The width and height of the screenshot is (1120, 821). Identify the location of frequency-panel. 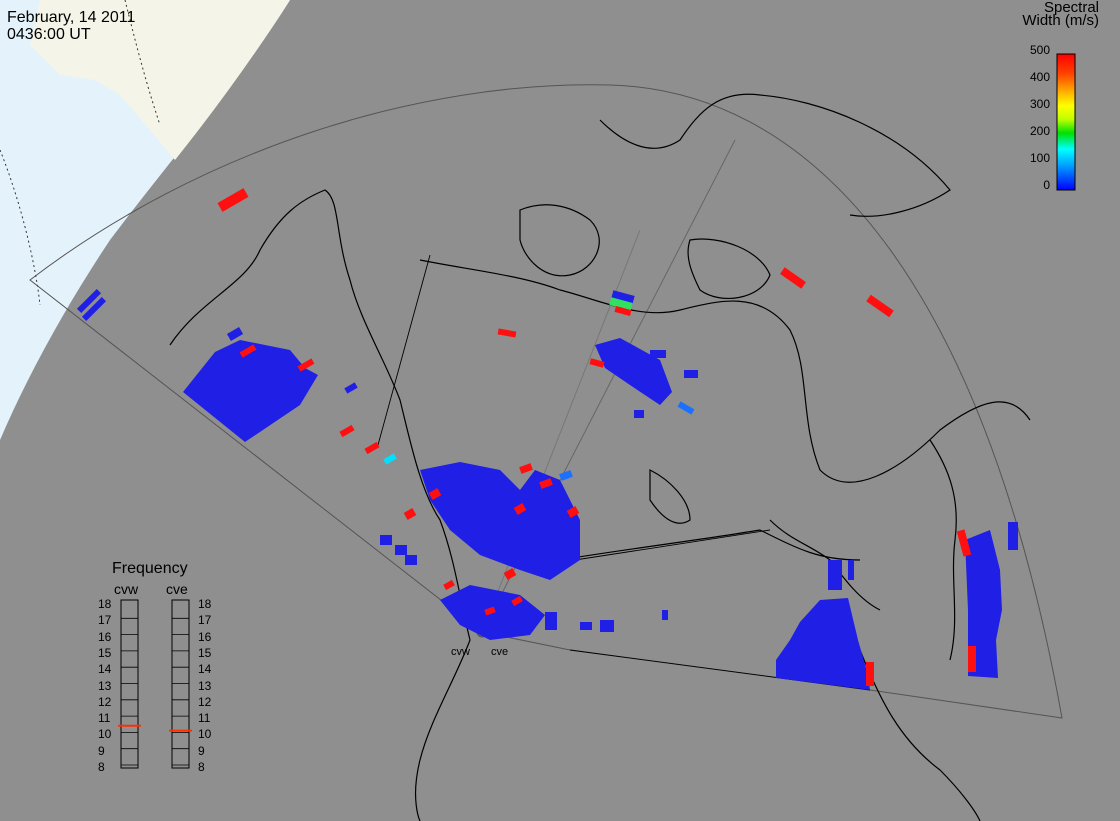
(155, 684).